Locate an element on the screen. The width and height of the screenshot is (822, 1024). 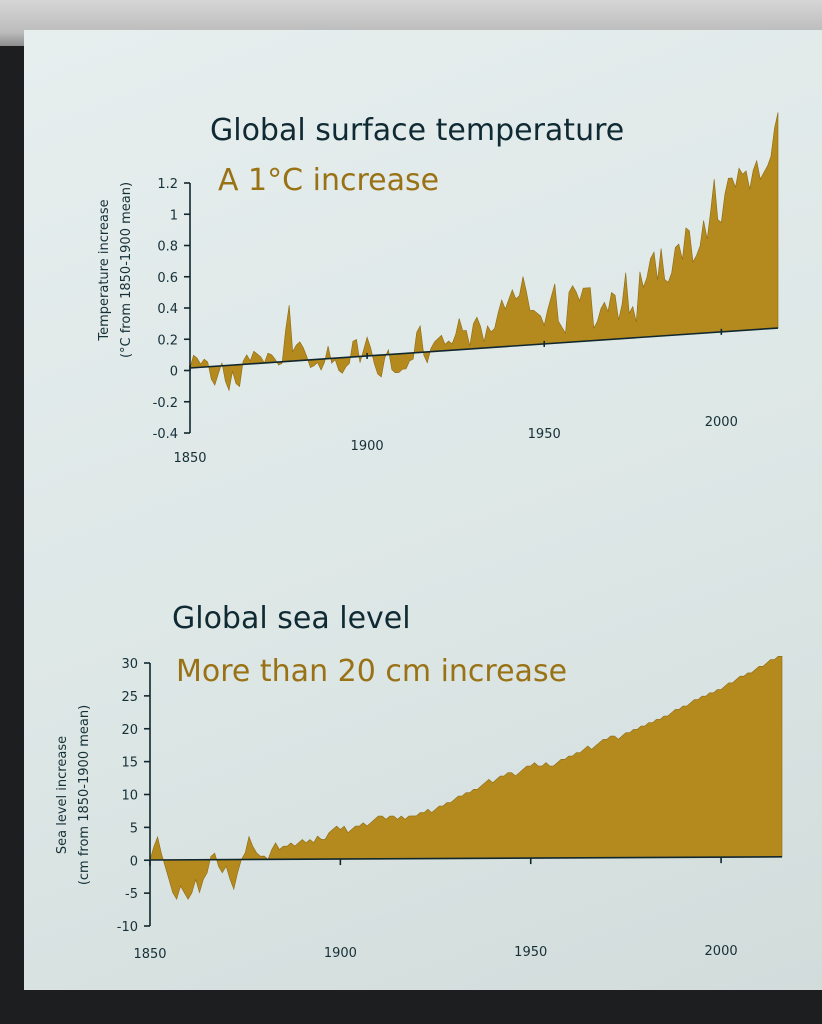
sea-zero-baseline is located at coordinates (466, 858).